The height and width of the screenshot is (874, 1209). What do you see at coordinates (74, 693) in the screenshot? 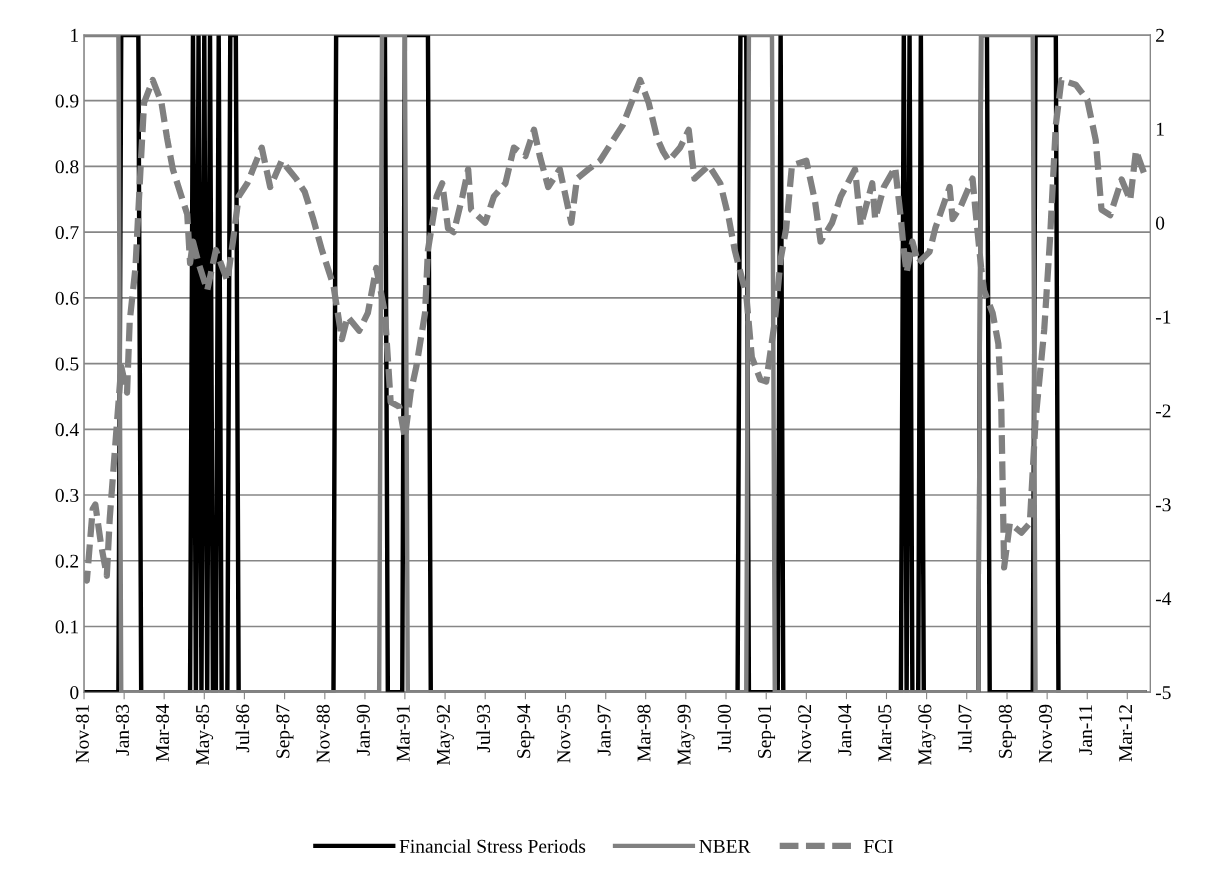
I see `y-tick-label: 0` at bounding box center [74, 693].